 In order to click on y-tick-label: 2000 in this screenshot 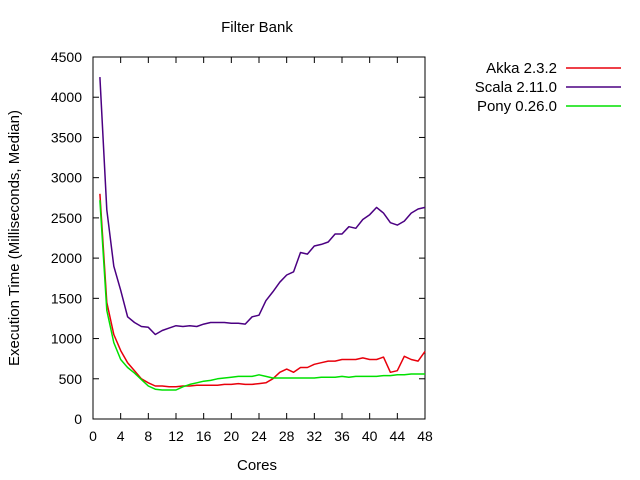, I will do `click(66, 258)`.